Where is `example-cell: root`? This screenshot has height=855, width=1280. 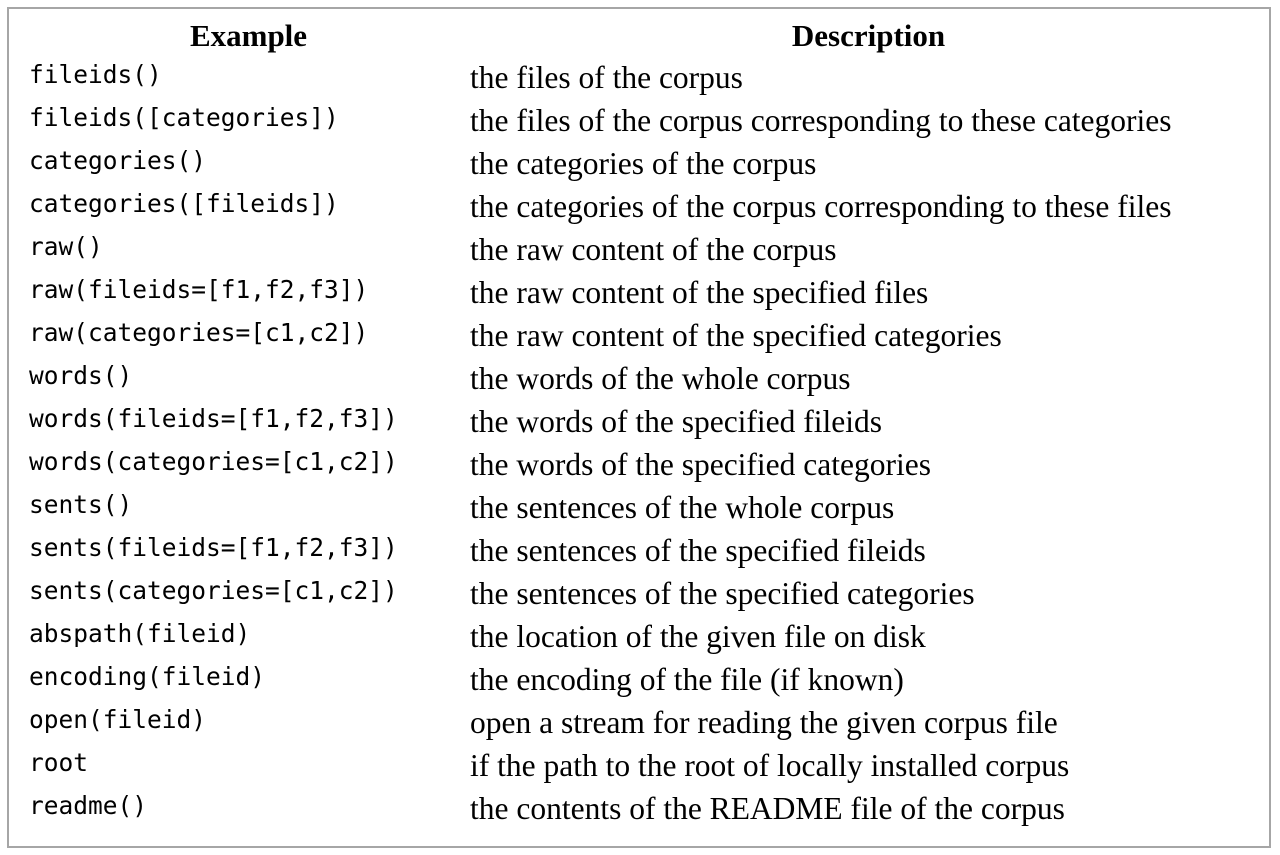
example-cell: root is located at coordinates (59, 762).